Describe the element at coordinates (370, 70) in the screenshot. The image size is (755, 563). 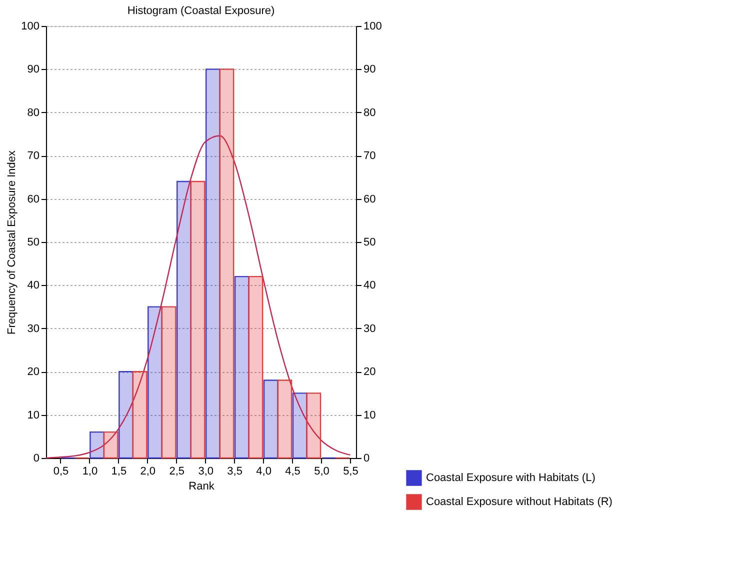
I see `y2-tick-label: 90` at that location.